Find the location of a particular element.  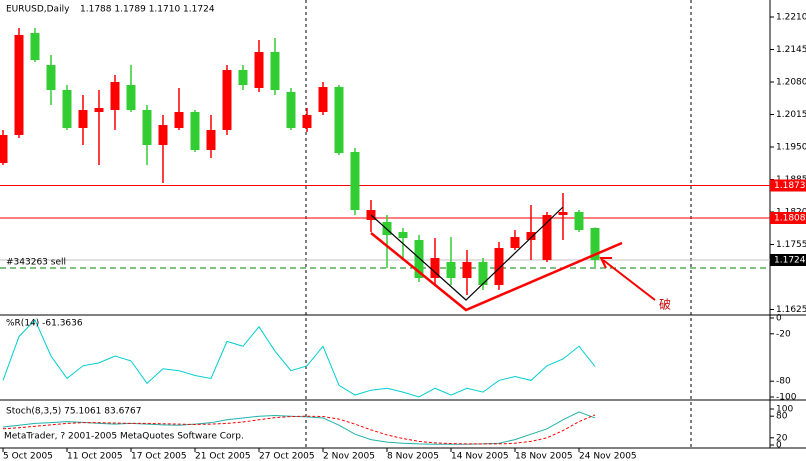

y-tick-label: -80 is located at coordinates (783, 382).